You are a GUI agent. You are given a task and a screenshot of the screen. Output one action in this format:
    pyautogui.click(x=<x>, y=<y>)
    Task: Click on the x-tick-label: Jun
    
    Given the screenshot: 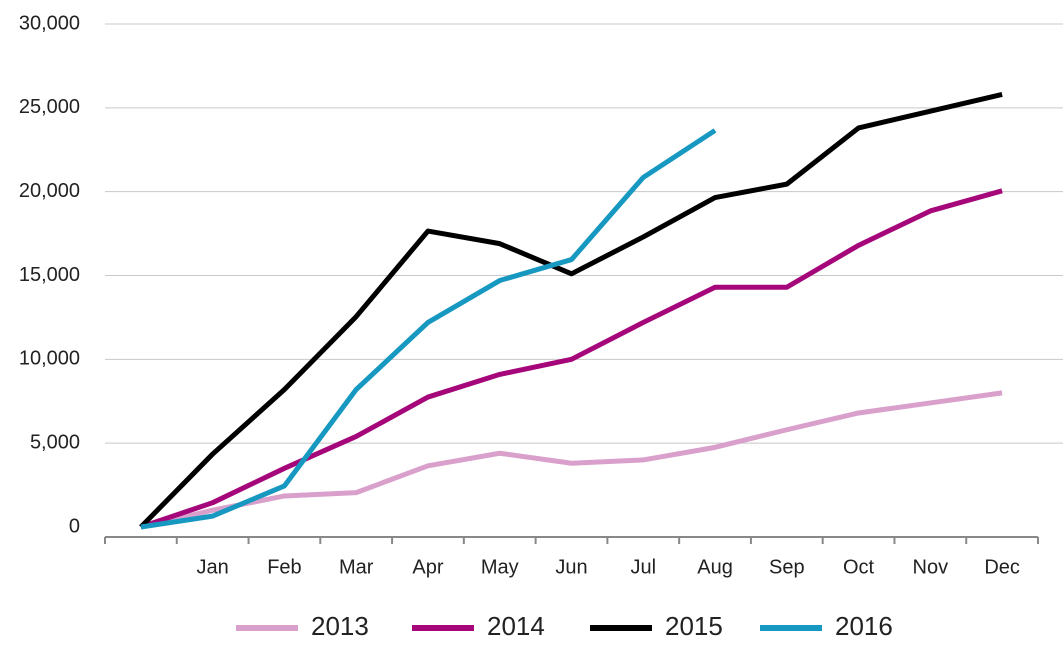 What is the action you would take?
    pyautogui.click(x=571, y=567)
    